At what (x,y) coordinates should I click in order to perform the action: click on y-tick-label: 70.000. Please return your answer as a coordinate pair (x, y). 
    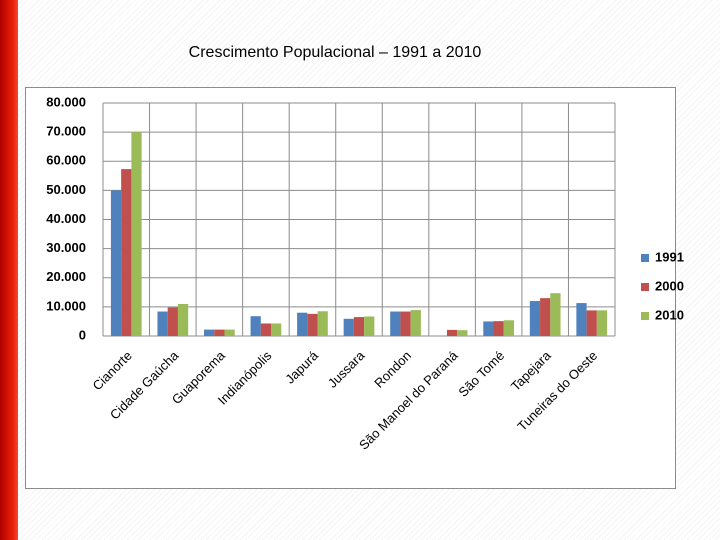
    Looking at the image, I should click on (66, 131).